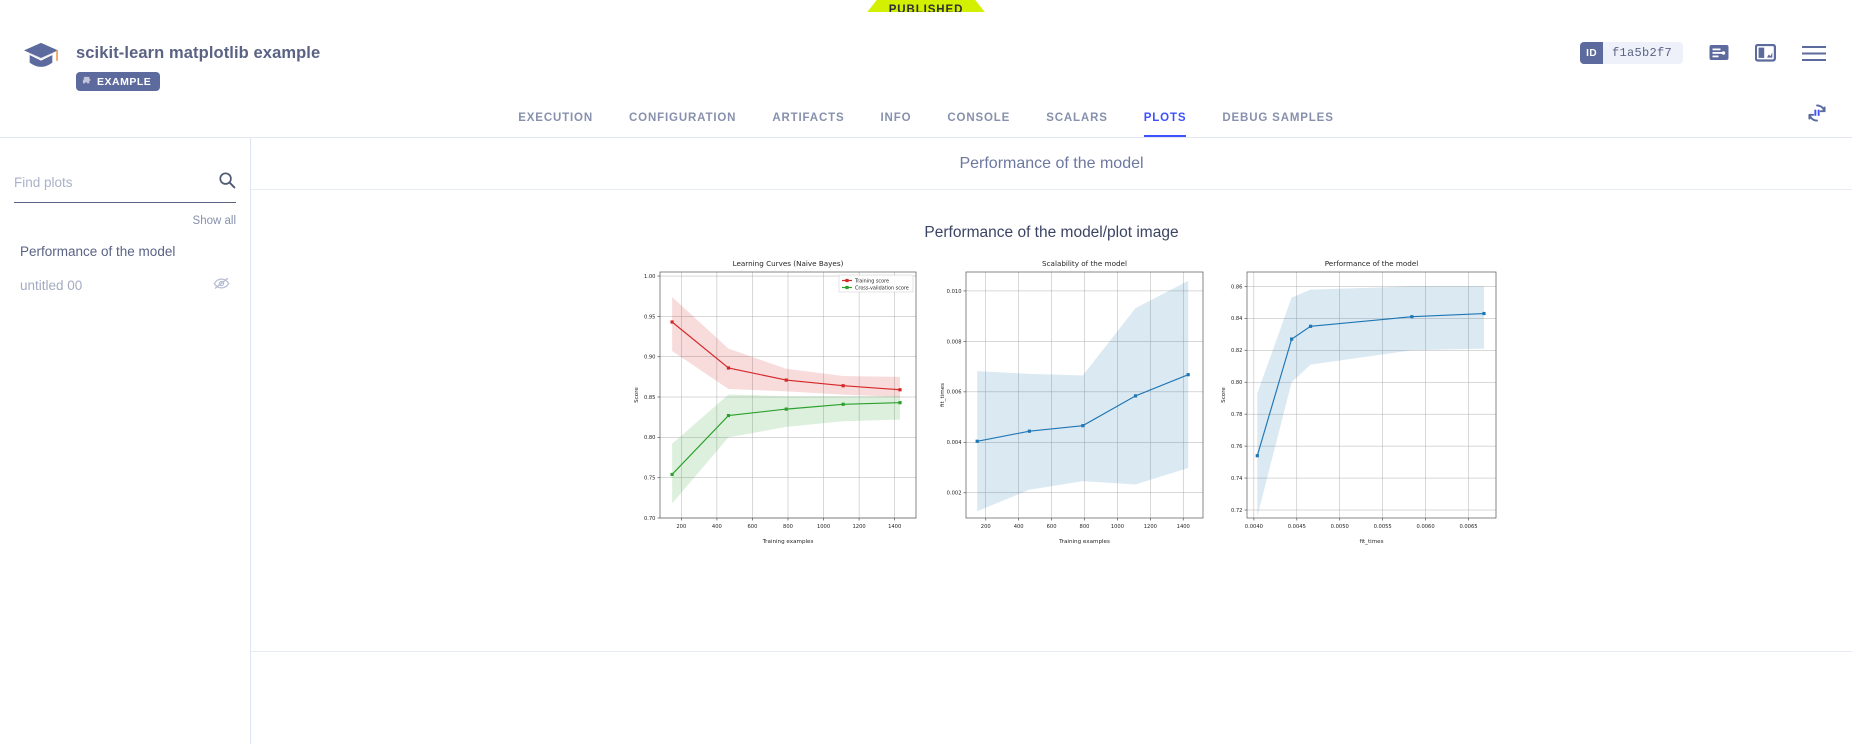 Image resolution: width=1852 pixels, height=744 pixels. What do you see at coordinates (871, 281) in the screenshot?
I see `svg-text: Training score` at bounding box center [871, 281].